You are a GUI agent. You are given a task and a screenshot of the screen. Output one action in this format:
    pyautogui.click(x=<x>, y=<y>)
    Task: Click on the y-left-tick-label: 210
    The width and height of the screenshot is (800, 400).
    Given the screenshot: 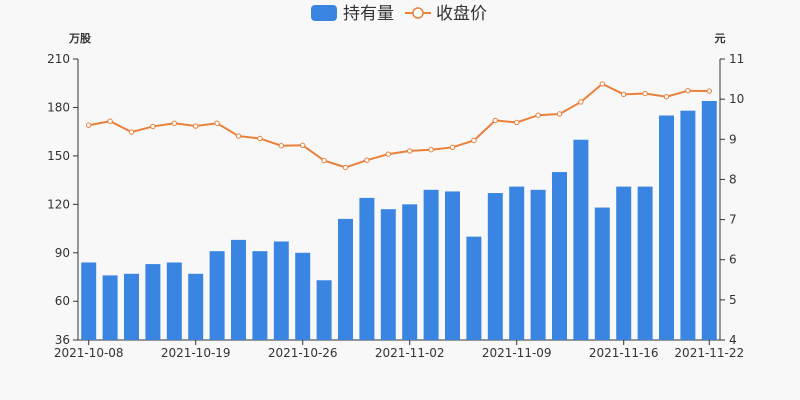 What is the action you would take?
    pyautogui.click(x=58, y=59)
    